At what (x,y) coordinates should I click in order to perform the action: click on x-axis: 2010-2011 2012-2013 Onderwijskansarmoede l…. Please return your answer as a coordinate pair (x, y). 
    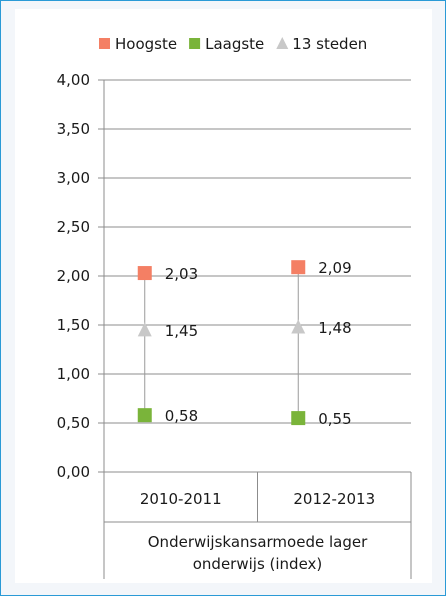
    Looking at the image, I should click on (258, 525).